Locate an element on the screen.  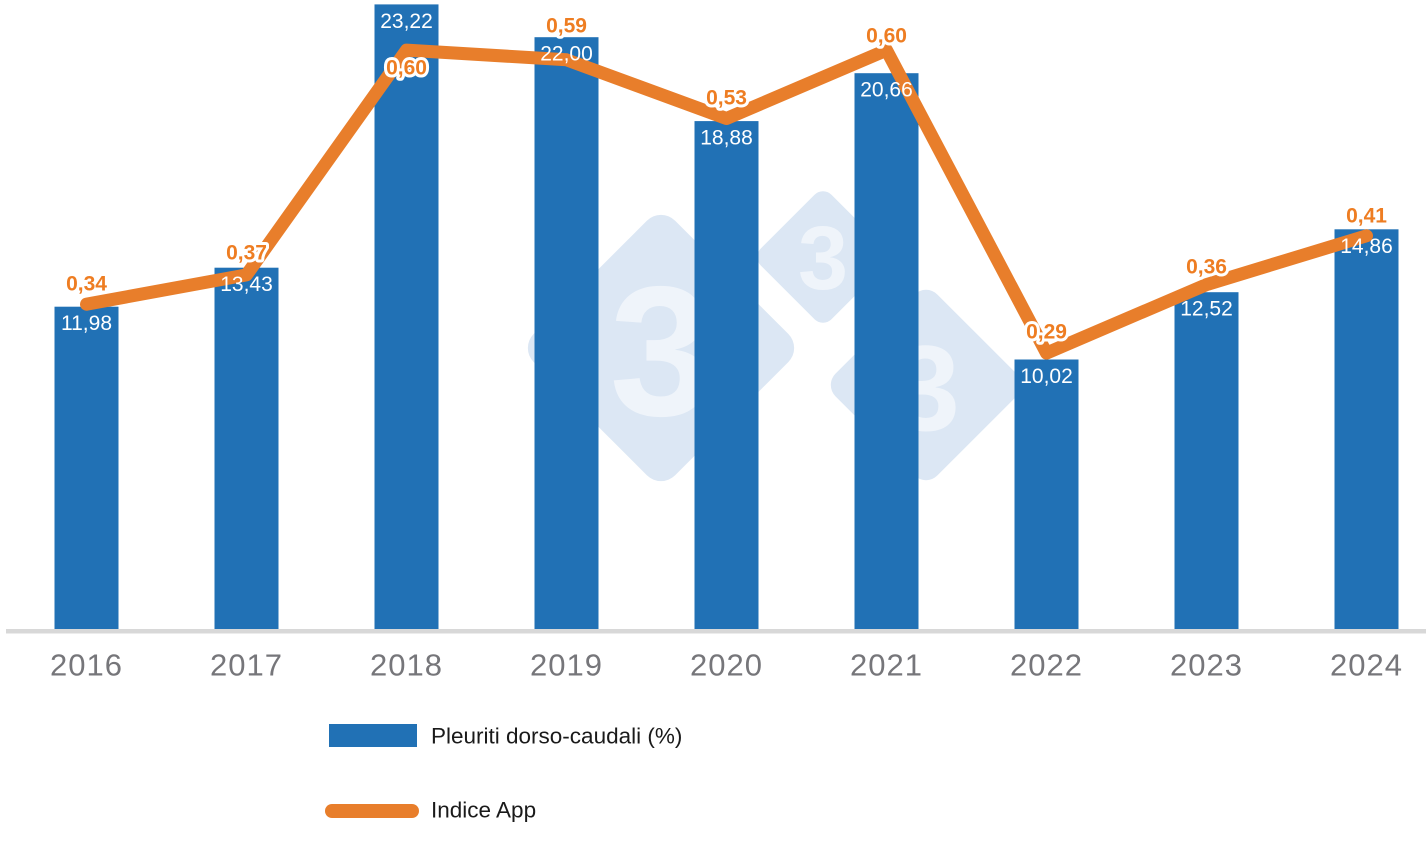
bar-2017 is located at coordinates (246, 448).